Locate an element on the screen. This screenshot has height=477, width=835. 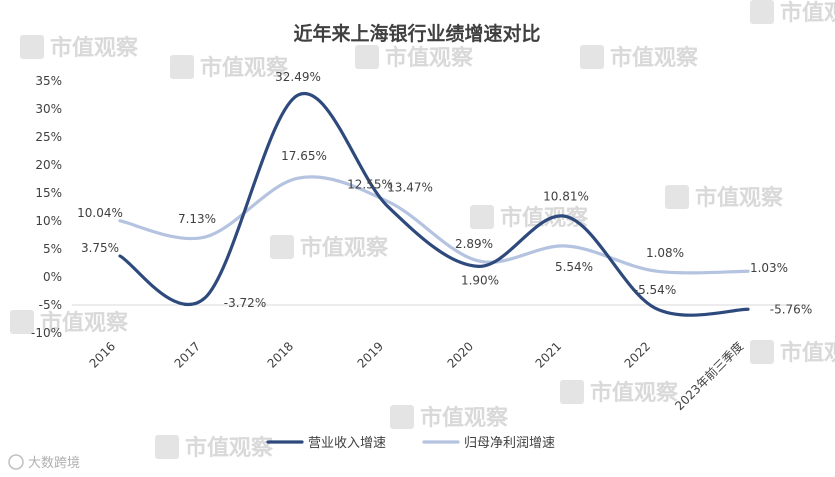
profit-data-label: 1.08% is located at coordinates (665, 253).